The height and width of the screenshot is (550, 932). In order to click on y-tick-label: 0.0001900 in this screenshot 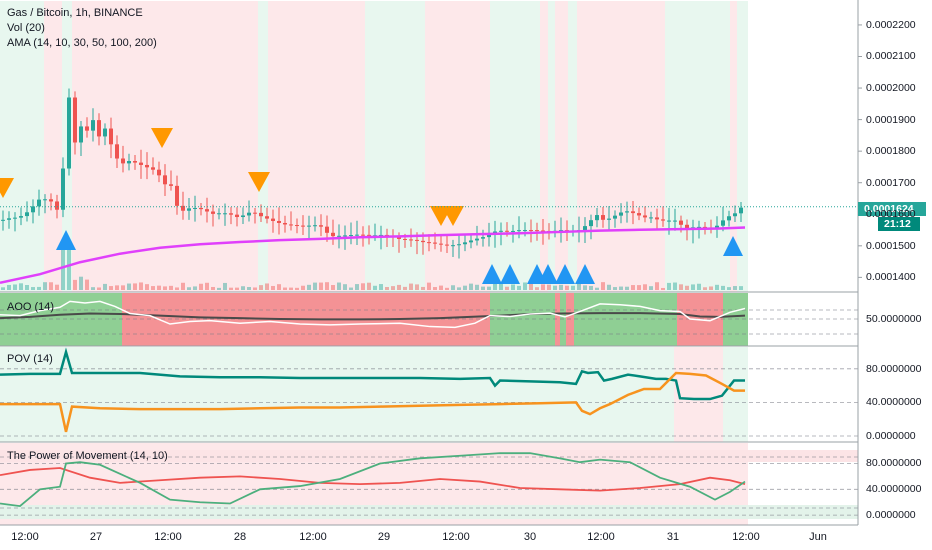, I will do `click(891, 119)`.